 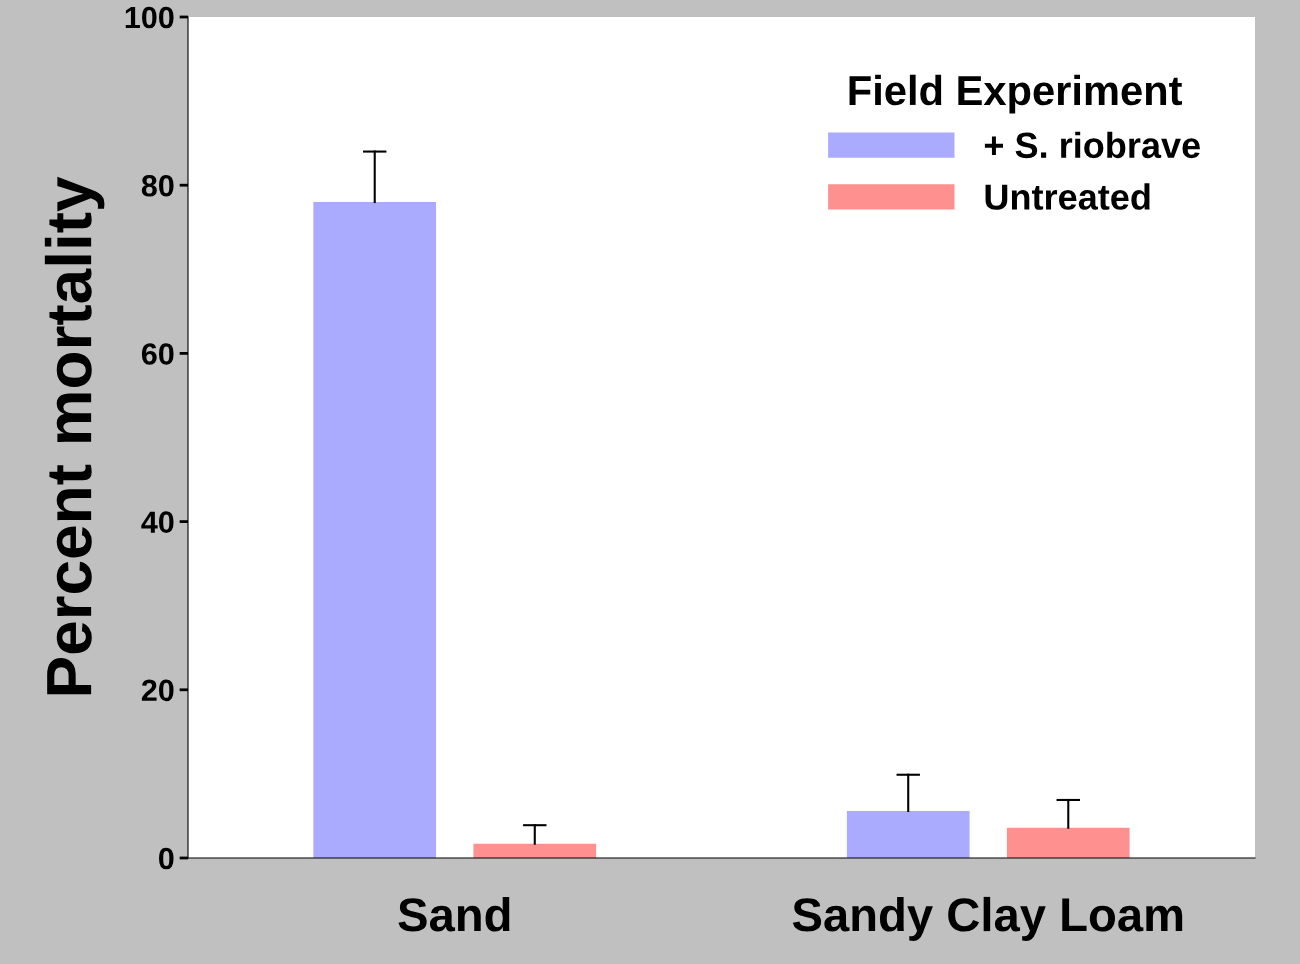 What do you see at coordinates (149, 17) in the screenshot?
I see `y-tick-label: 100` at bounding box center [149, 17].